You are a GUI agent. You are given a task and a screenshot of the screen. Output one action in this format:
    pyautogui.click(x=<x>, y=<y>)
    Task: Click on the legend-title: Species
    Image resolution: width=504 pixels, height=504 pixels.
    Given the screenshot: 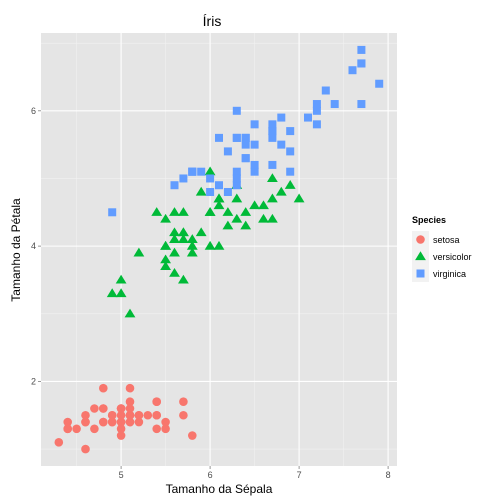 What is the action you would take?
    pyautogui.click(x=429, y=220)
    